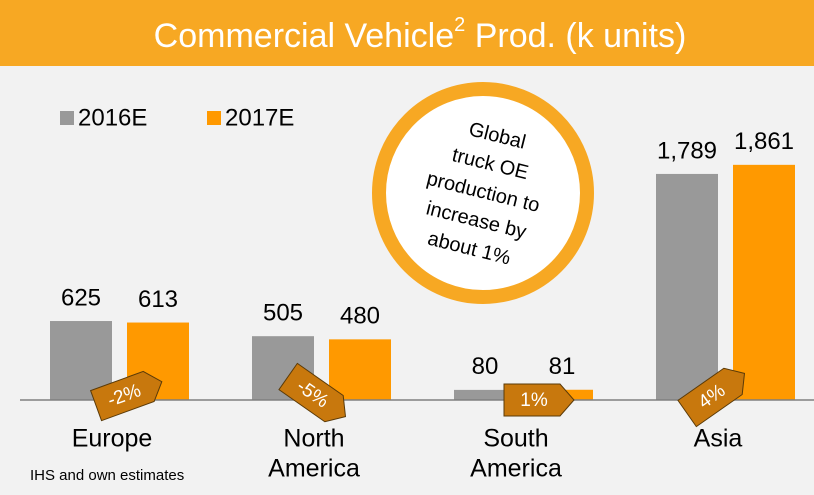  Describe the element at coordinates (283, 313) in the screenshot. I see `value-label: 505` at that location.